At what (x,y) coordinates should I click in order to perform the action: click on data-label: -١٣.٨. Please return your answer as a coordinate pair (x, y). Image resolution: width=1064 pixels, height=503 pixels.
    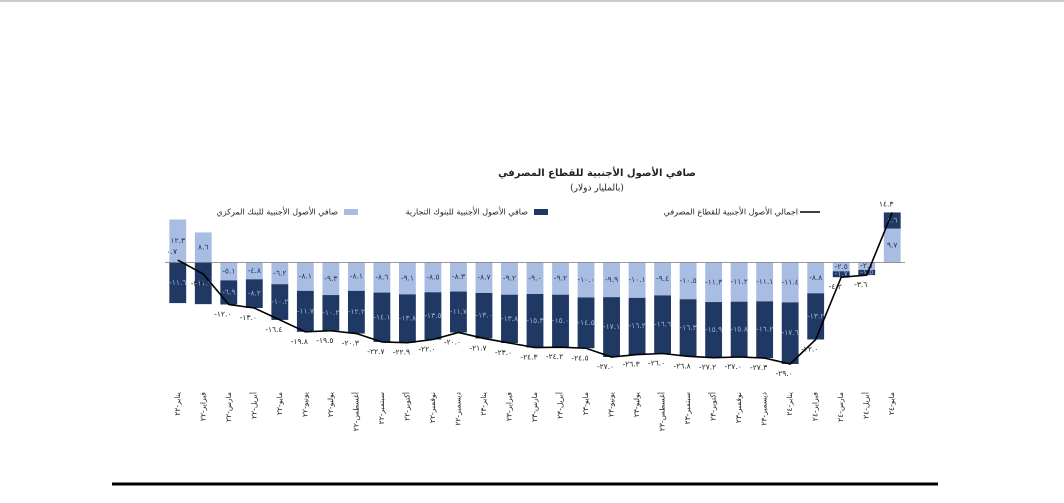
    Looking at the image, I should click on (509, 318).